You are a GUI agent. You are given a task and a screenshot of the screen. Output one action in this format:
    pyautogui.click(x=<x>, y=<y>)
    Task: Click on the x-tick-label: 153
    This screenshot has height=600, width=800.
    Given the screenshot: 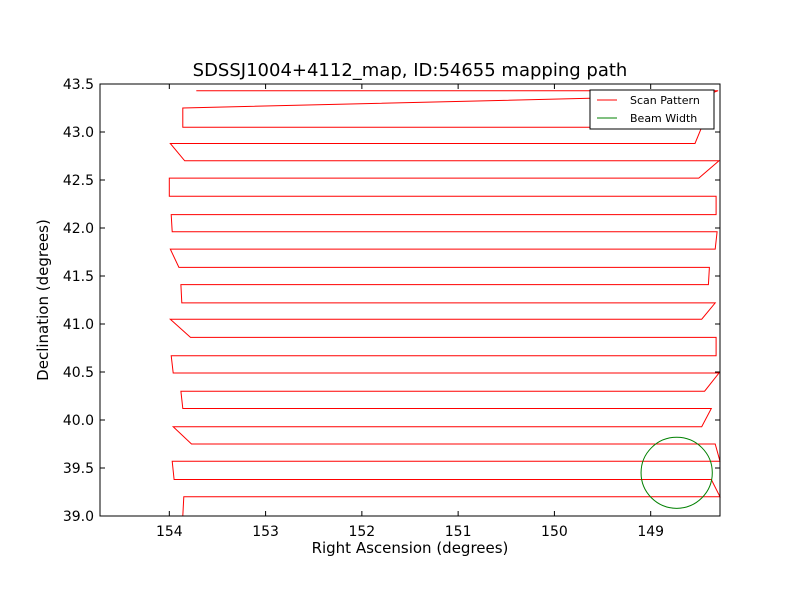 What is the action you would take?
    pyautogui.click(x=265, y=532)
    